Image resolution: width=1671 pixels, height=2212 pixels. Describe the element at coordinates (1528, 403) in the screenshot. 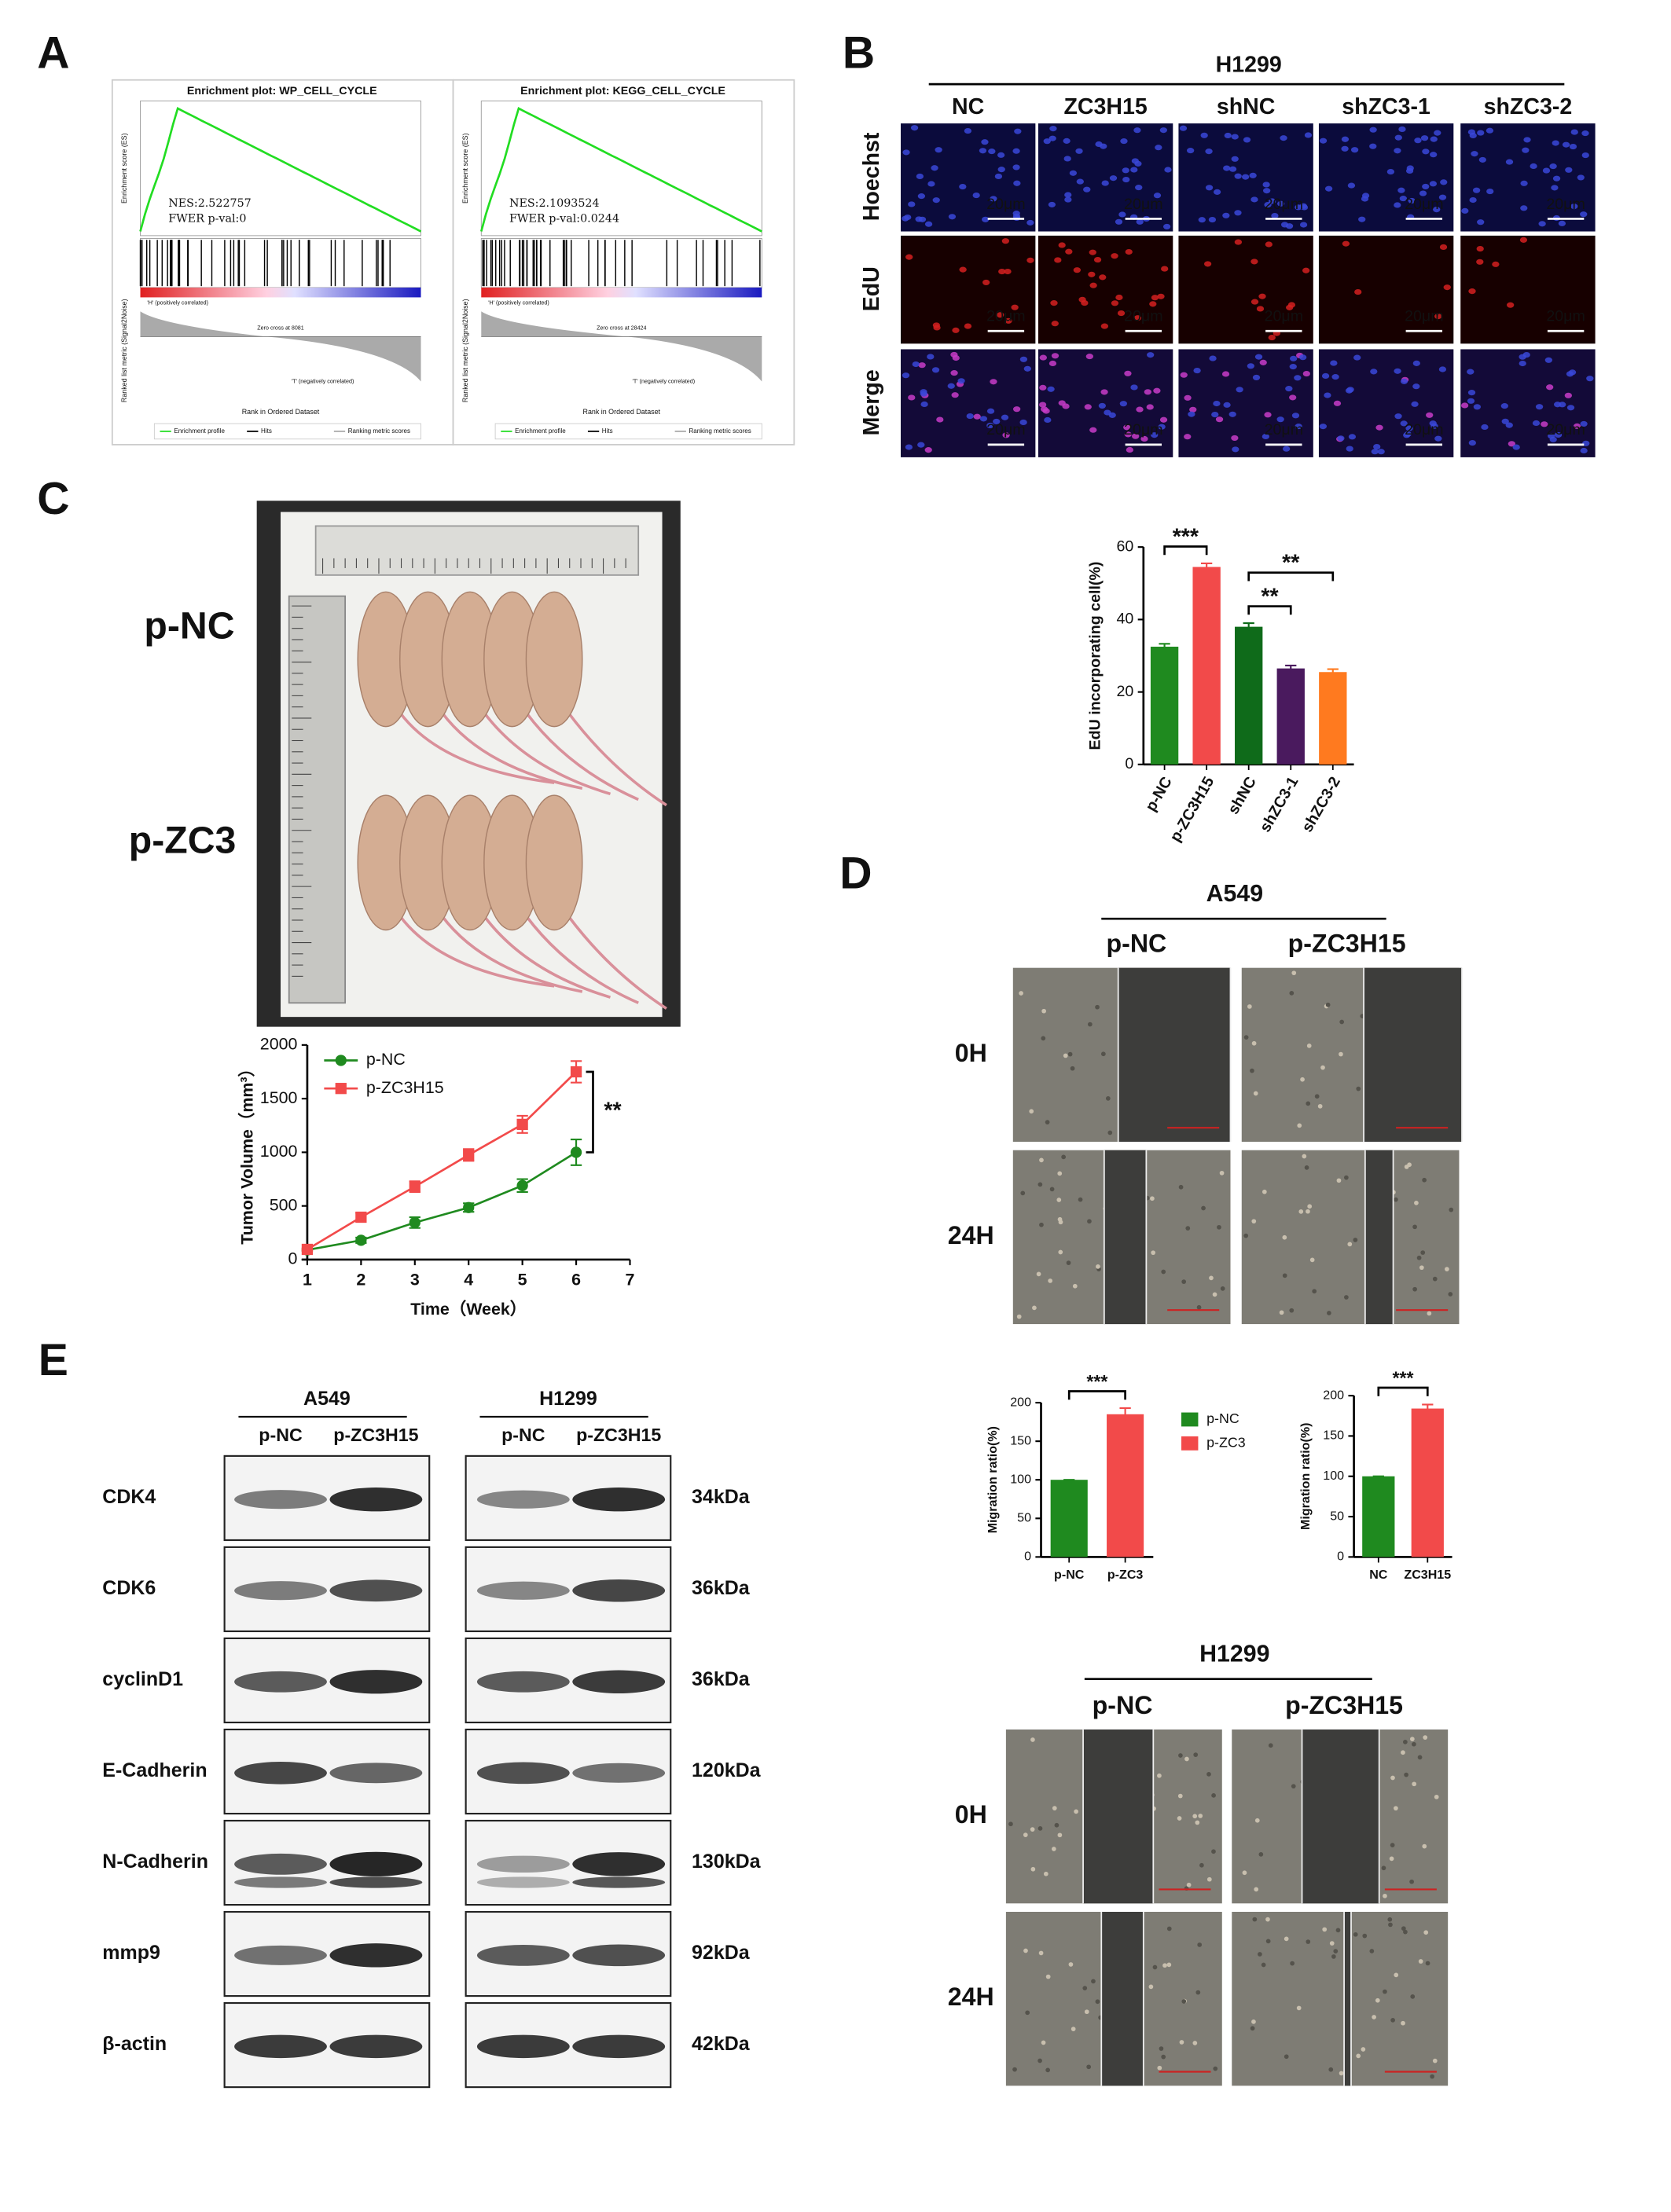

I see `micrograph` at that location.